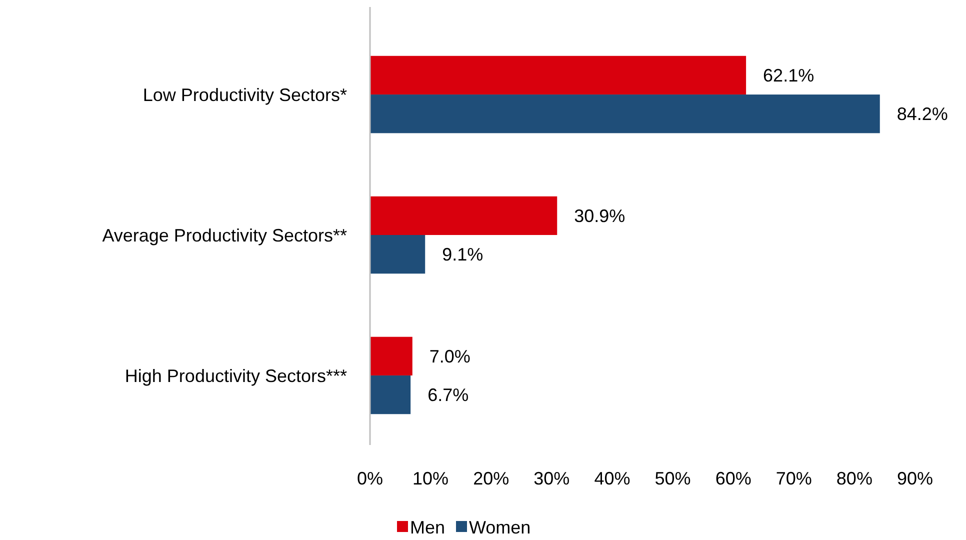 The width and height of the screenshot is (966, 540). Describe the element at coordinates (794, 478) in the screenshot. I see `x-tick-label: 70%` at that location.